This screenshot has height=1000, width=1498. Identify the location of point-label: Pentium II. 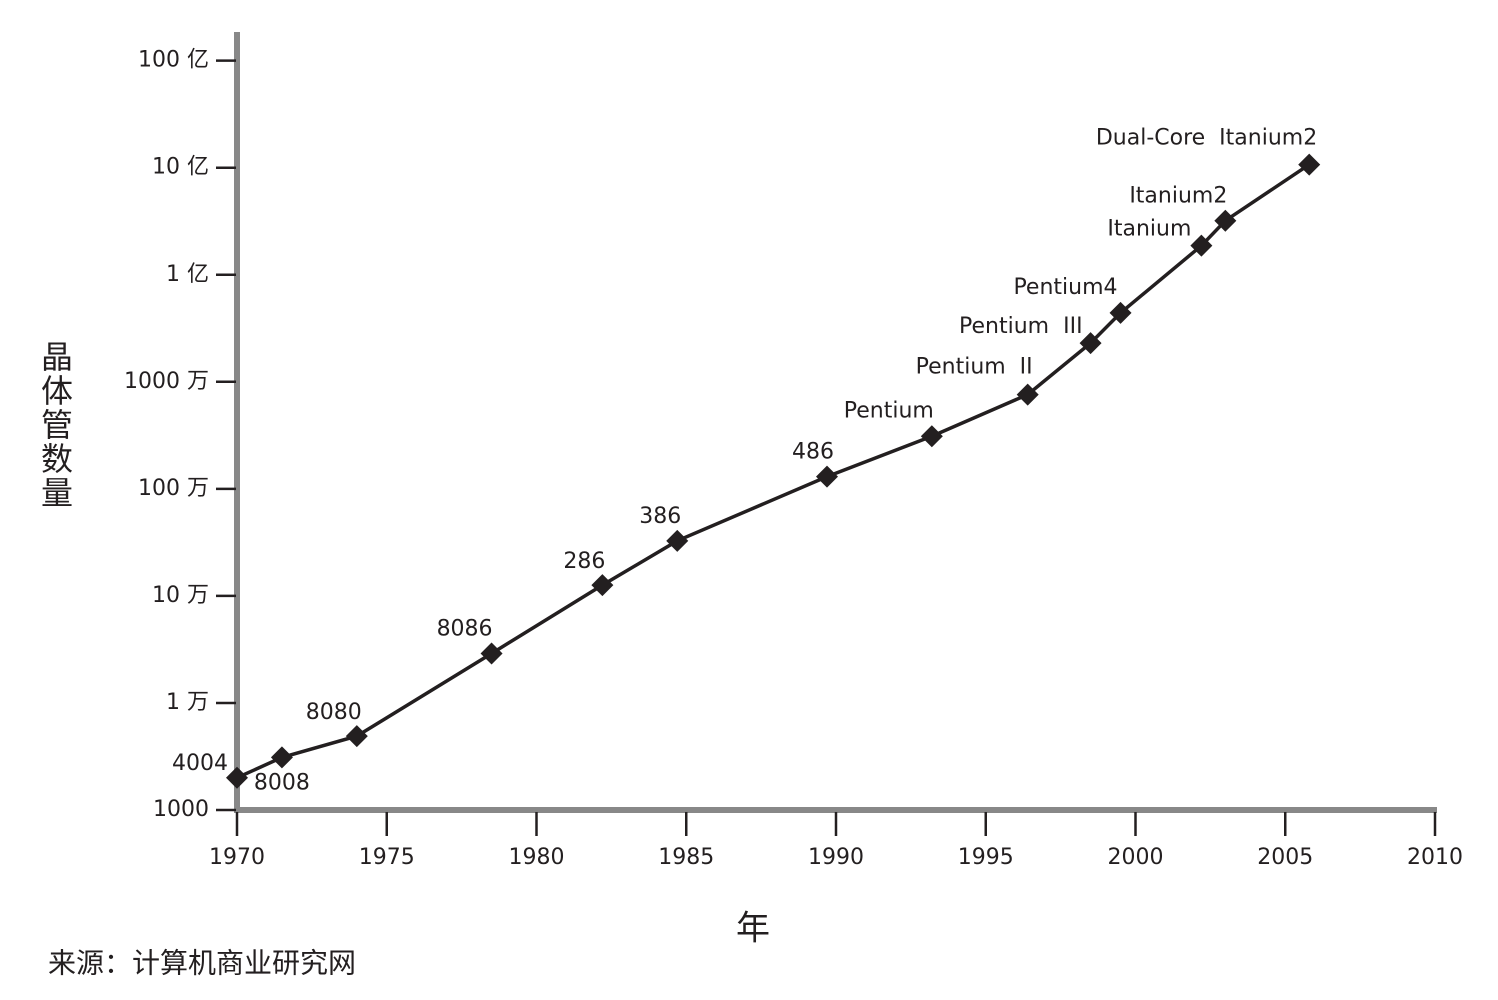
(974, 367).